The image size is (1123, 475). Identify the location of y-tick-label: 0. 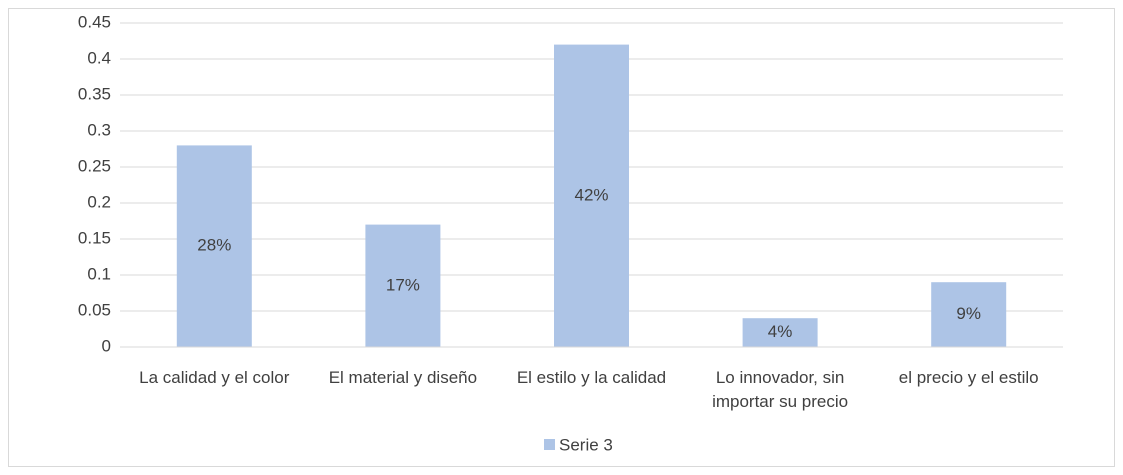
(106, 345).